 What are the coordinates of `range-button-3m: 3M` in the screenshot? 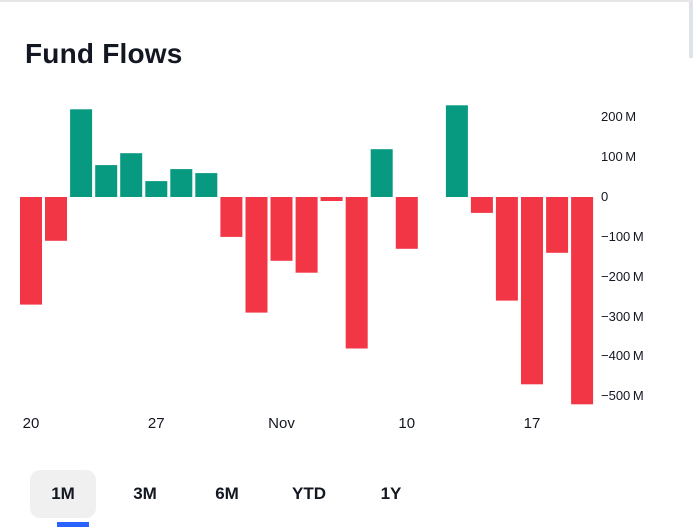 It's located at (145, 493).